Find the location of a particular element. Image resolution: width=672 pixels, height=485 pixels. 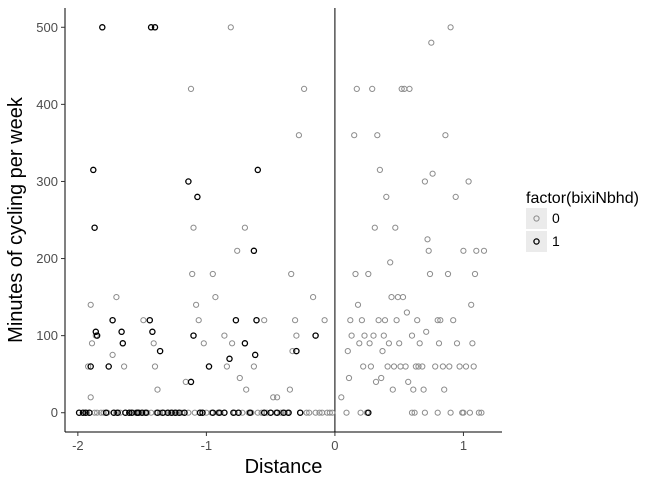

y-tick-label: 500 is located at coordinates (47, 27).